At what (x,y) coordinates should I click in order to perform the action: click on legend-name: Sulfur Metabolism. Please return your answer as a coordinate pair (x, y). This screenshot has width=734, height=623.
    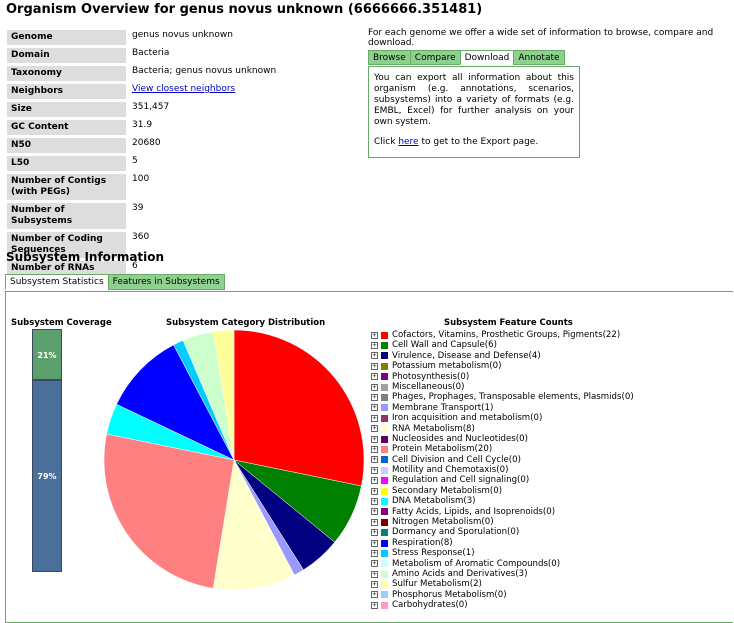
    Looking at the image, I should click on (431, 584).